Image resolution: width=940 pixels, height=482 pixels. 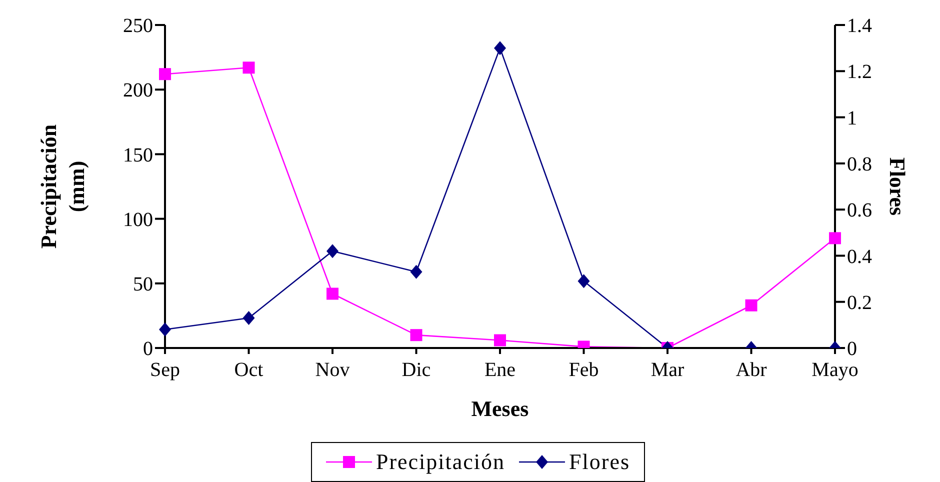 I want to click on y-axis-title: Precipitación (mm), so click(x=62, y=186).